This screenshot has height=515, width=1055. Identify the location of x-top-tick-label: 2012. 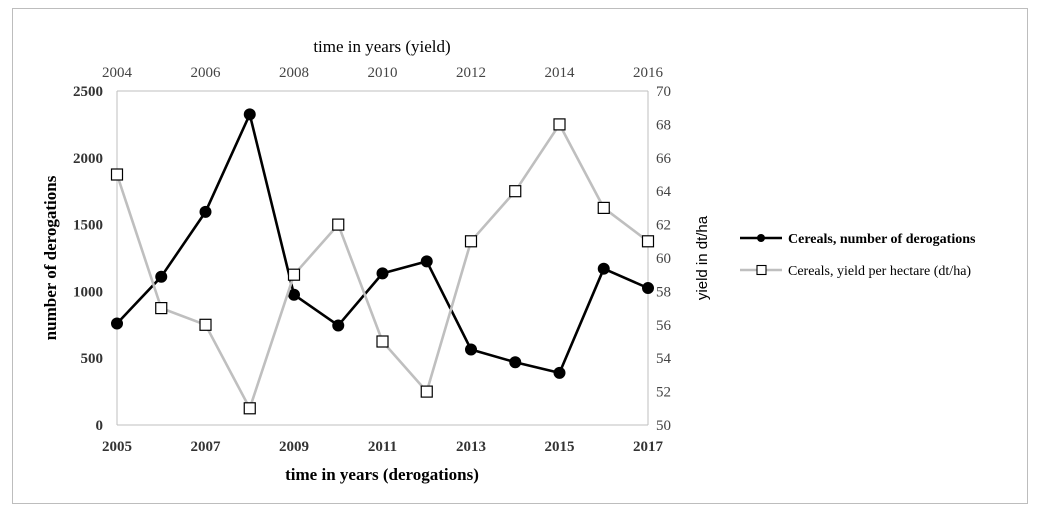
(471, 73).